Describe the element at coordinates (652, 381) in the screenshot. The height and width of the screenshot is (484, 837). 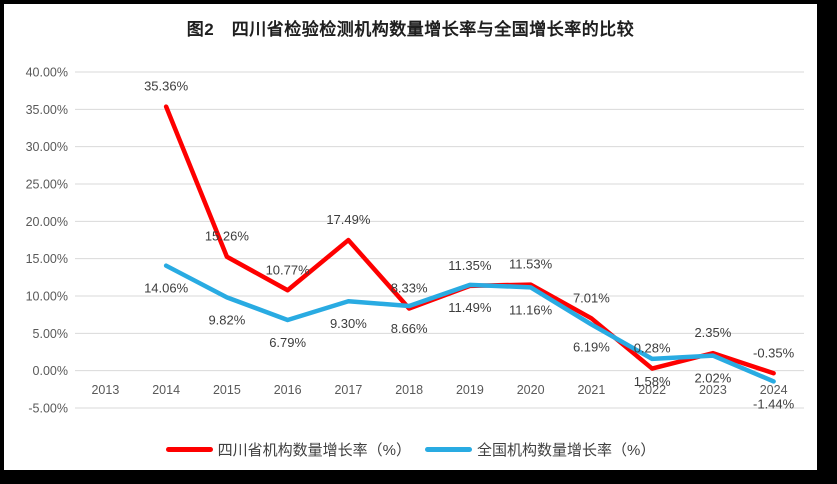
I see `data-label: 1.58%` at that location.